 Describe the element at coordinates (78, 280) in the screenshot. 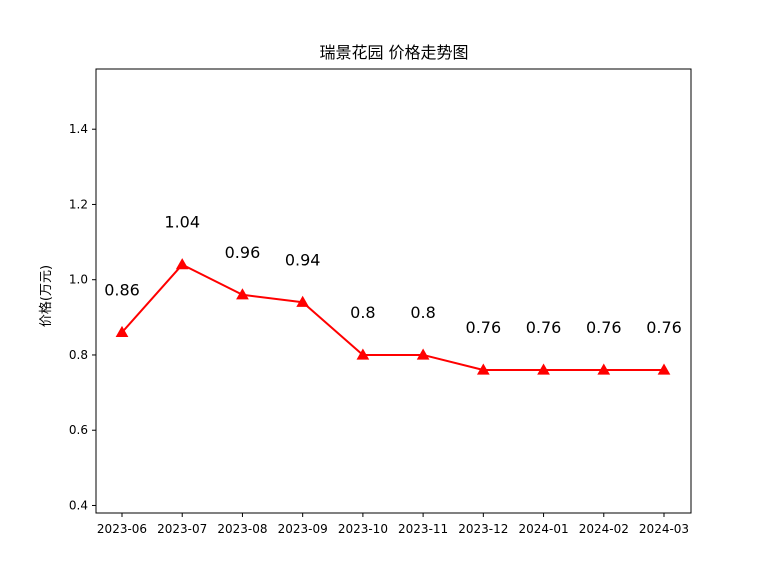

I see `y-tick-label: 1.0` at that location.